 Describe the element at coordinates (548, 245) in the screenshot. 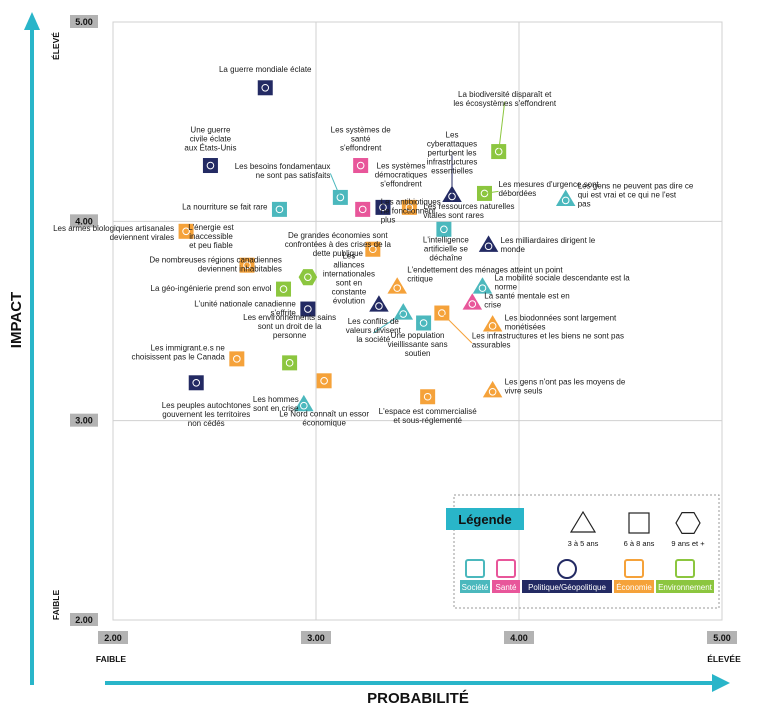

I see `point-label: Les milliardaires dirigent le monde` at that location.